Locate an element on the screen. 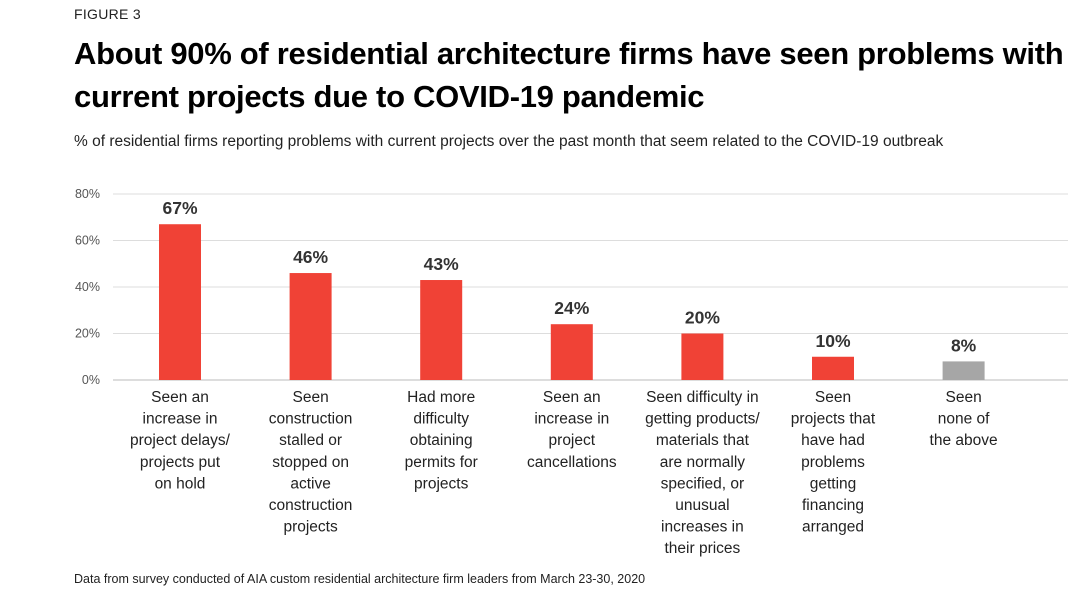  y-tick-label: 0% is located at coordinates (91, 380).